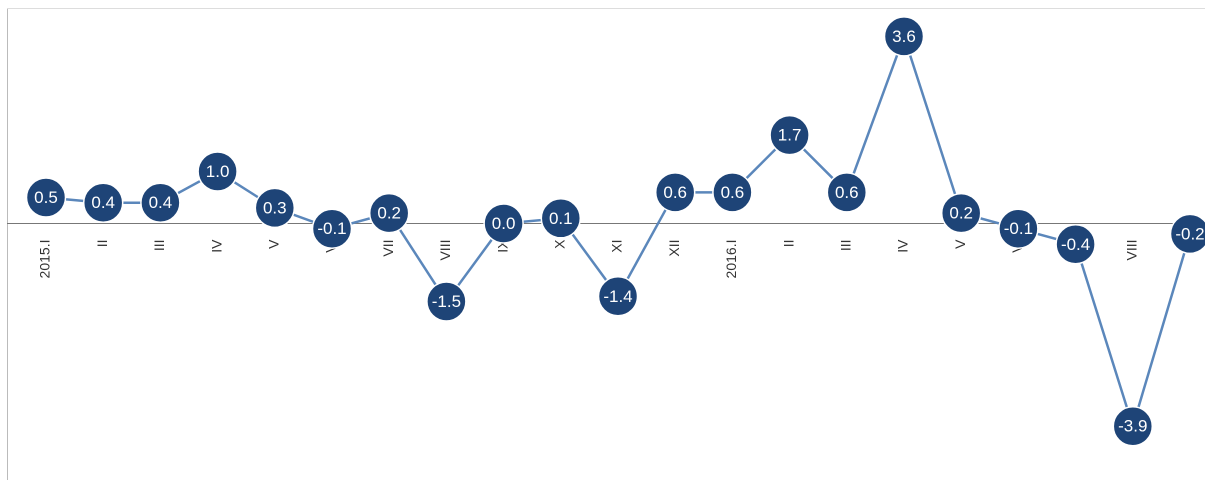  I want to click on x-tick-label: 2016.I, so click(731, 259).